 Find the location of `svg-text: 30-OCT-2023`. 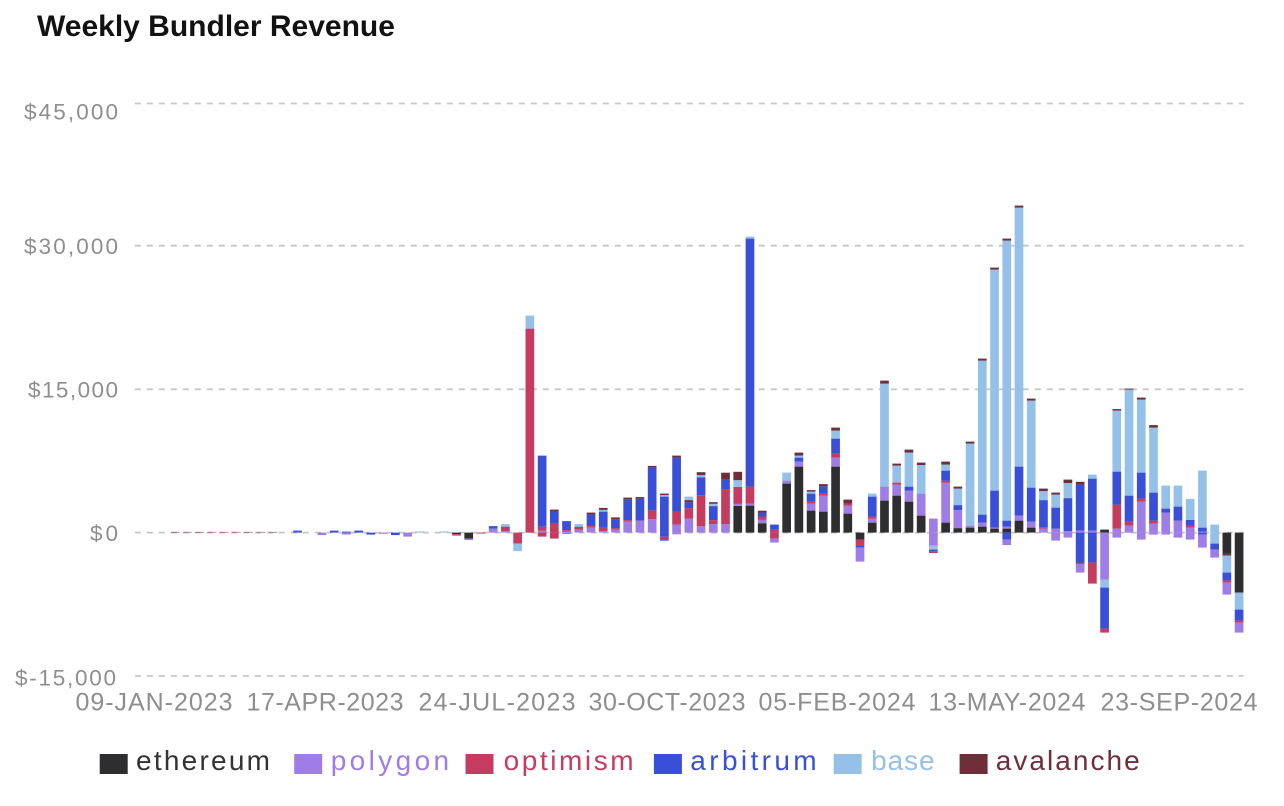

svg-text: 30-OCT-2023 is located at coordinates (667, 703).